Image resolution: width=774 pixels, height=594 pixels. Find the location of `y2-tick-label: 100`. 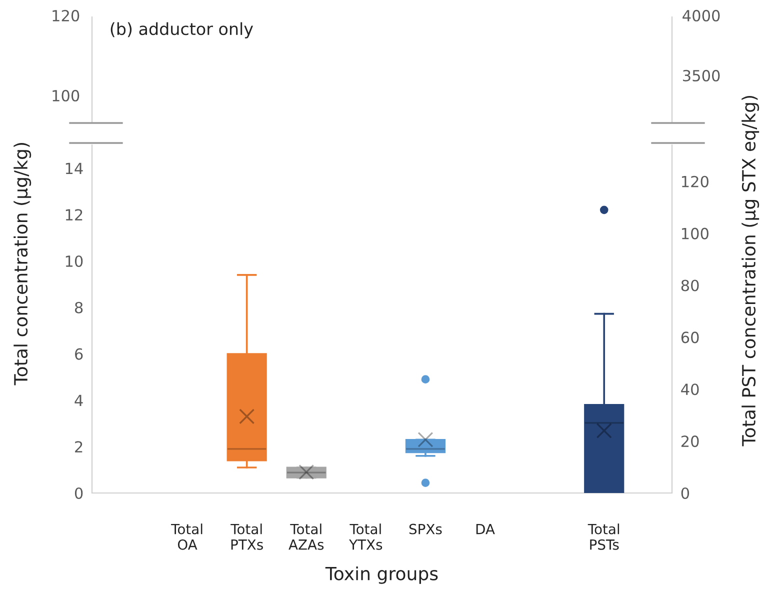

y2-tick-label: 100 is located at coordinates (695, 234).